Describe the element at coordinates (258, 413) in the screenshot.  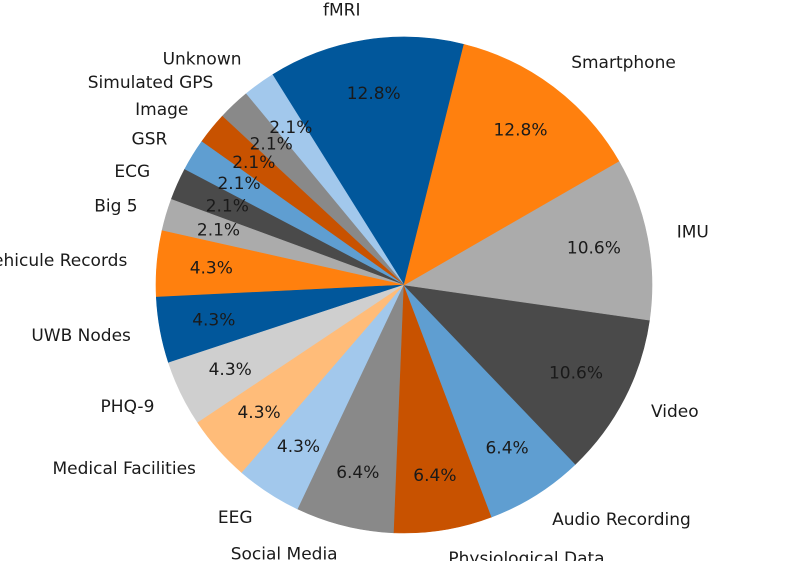
I see `slice-percent-medical-facilities: 4.3%` at that location.